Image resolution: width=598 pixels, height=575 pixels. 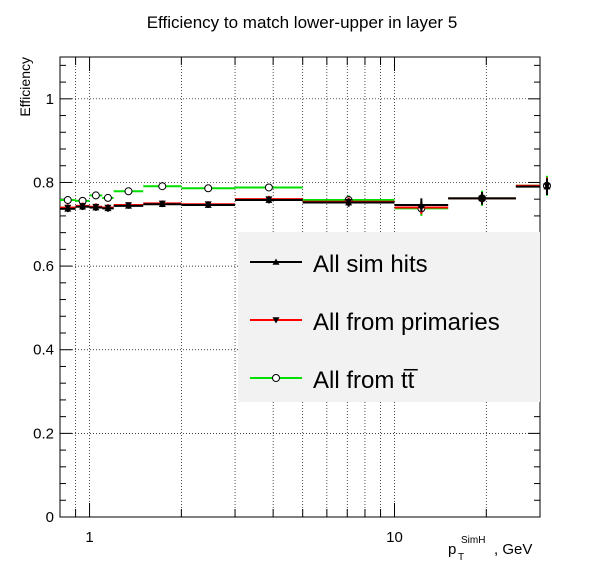 I want to click on x-axis-label-sup: SimH, so click(x=473, y=540).